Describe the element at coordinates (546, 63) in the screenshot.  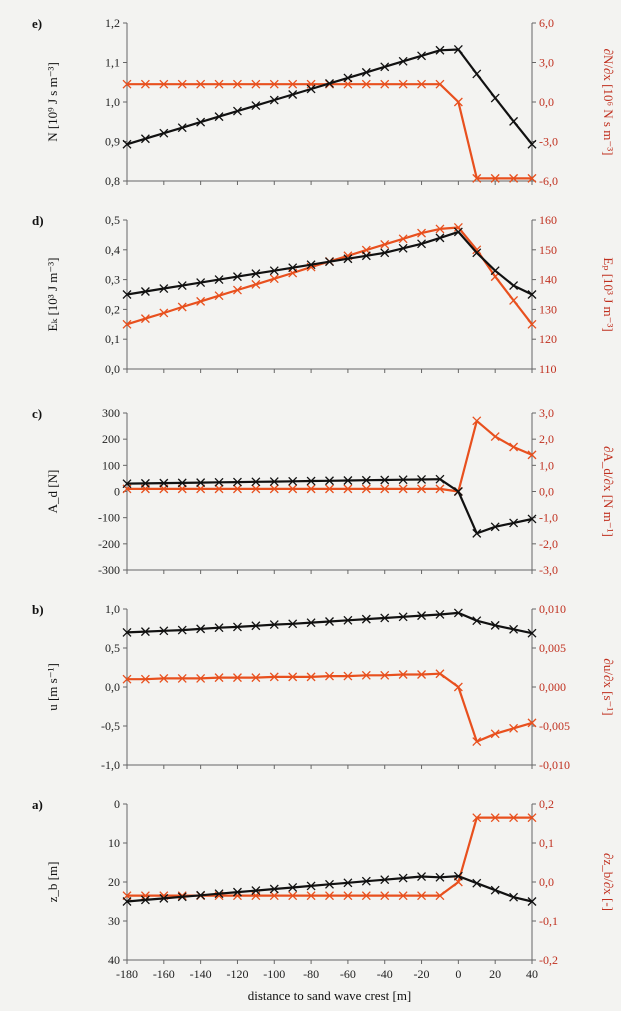
I see `right-tick-label: 3,0` at that location.